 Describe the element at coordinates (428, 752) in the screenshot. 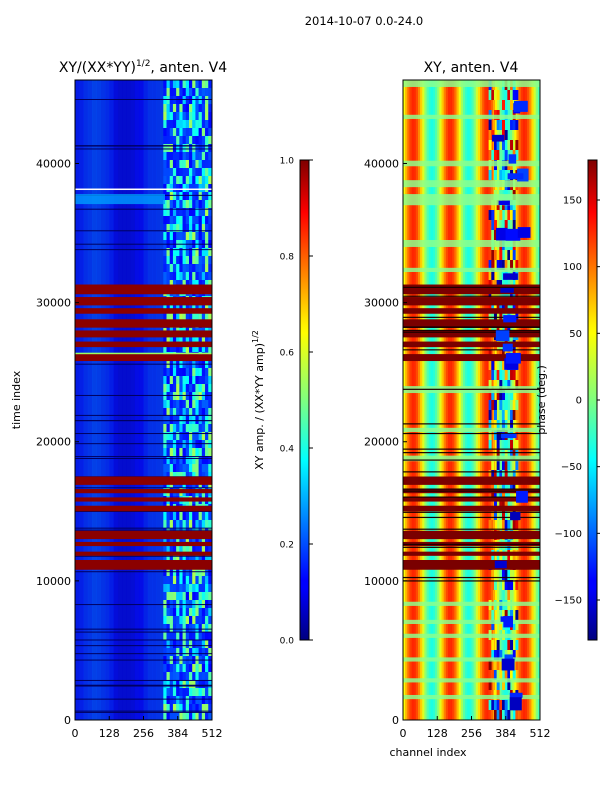

I see `phase-x-label: channel index` at that location.